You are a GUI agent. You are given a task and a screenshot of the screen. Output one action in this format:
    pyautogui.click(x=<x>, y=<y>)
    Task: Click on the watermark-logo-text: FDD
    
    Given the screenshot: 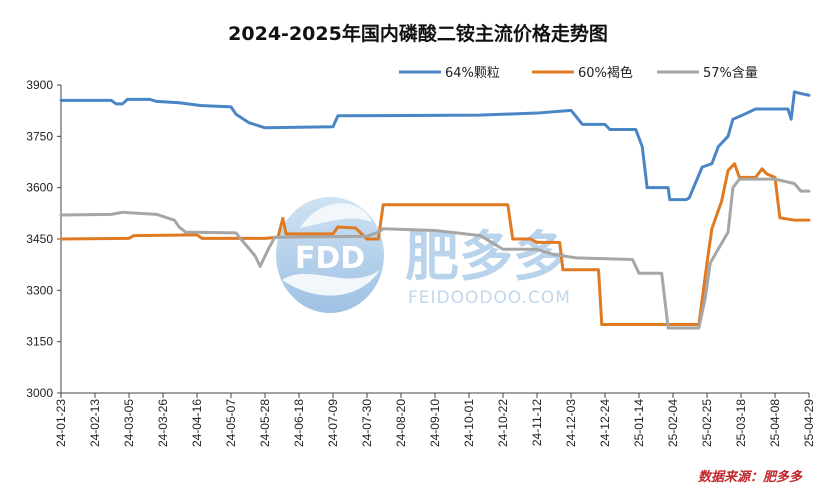 What is the action you would take?
    pyautogui.click(x=330, y=258)
    